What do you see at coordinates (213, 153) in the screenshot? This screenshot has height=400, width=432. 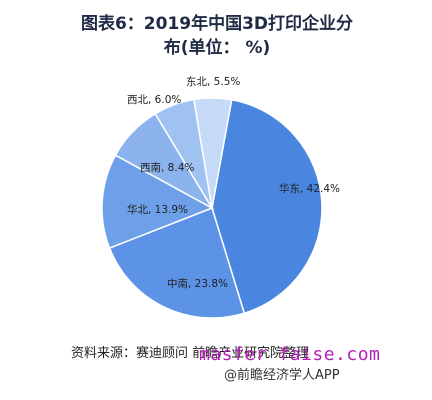 I see `pie-slice-东北` at bounding box center [213, 153].